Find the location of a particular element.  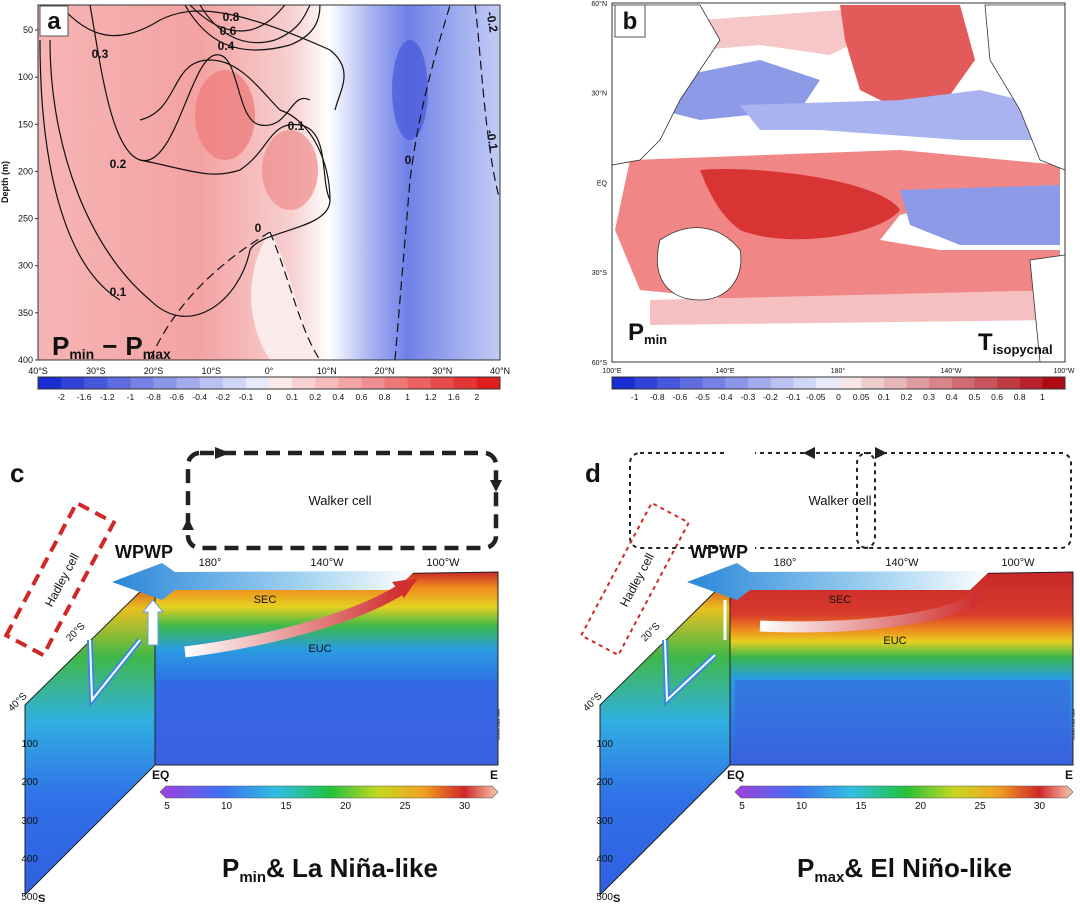

y-tick-label: 400 is located at coordinates (25, 360).